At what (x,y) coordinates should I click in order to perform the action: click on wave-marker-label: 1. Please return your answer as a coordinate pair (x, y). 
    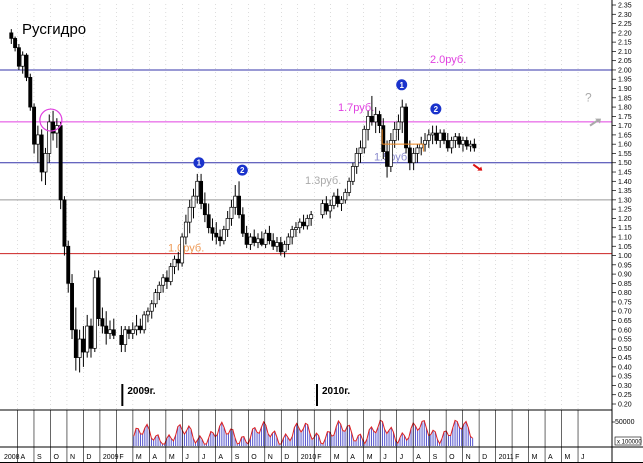
    Looking at the image, I should click on (401, 85).